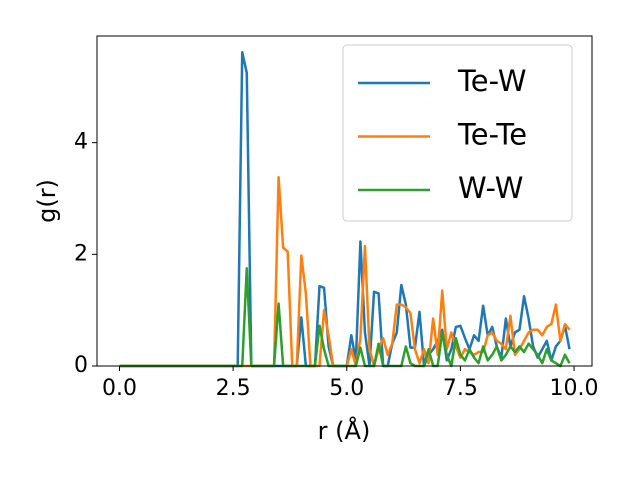 The image size is (640, 480). I want to click on legend-label: W-W, so click(490, 188).